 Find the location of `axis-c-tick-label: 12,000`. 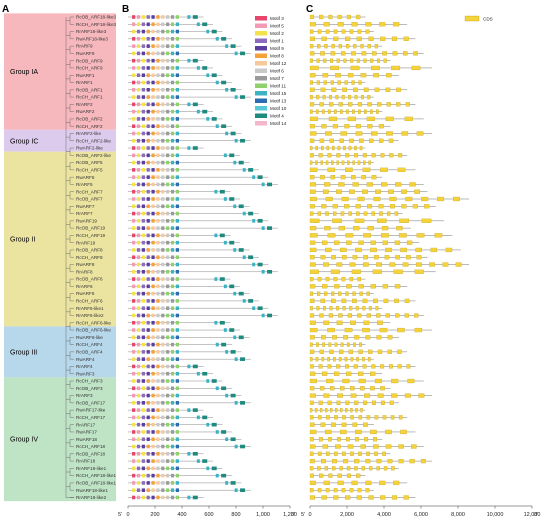

axis-c-tick-label: 12,000 is located at coordinates (532, 515).